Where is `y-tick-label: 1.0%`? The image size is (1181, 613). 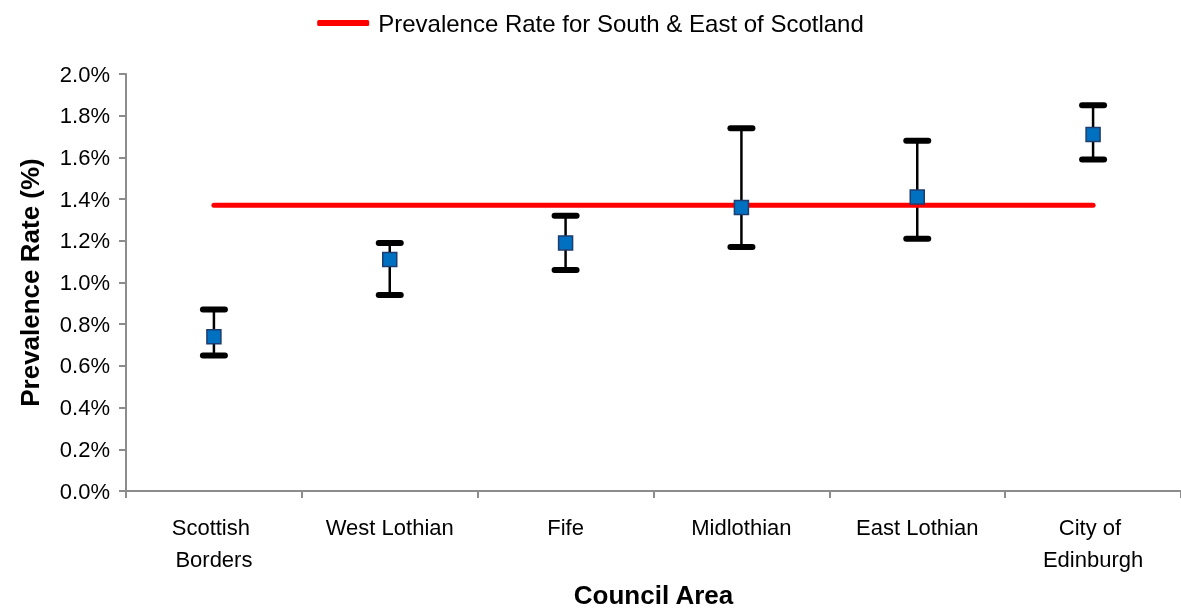
y-tick-label: 1.0% is located at coordinates (84, 282).